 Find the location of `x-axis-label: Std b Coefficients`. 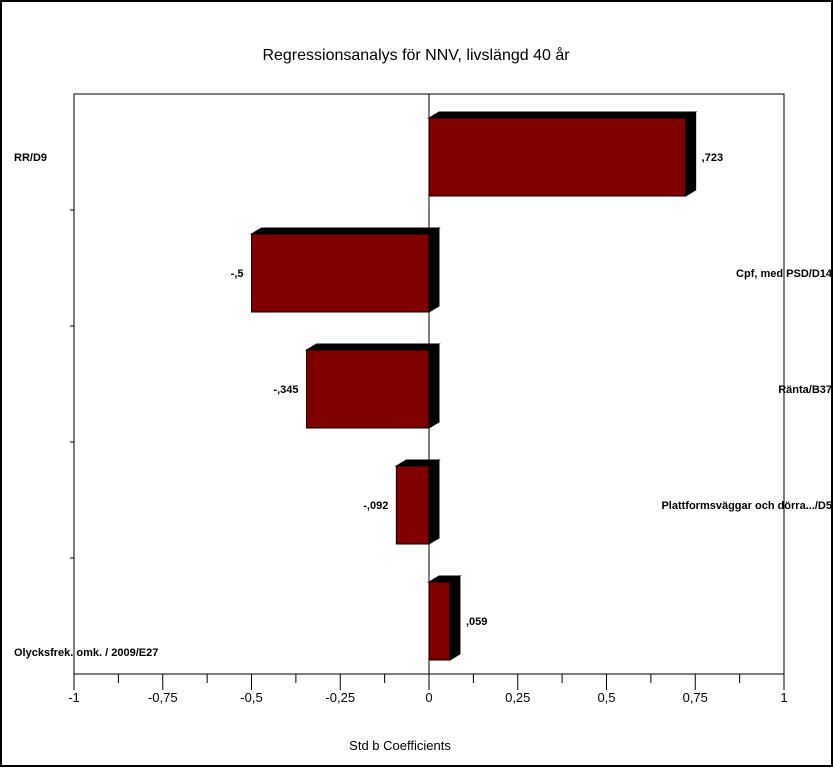

x-axis-label: Std b Coefficients is located at coordinates (400, 745).